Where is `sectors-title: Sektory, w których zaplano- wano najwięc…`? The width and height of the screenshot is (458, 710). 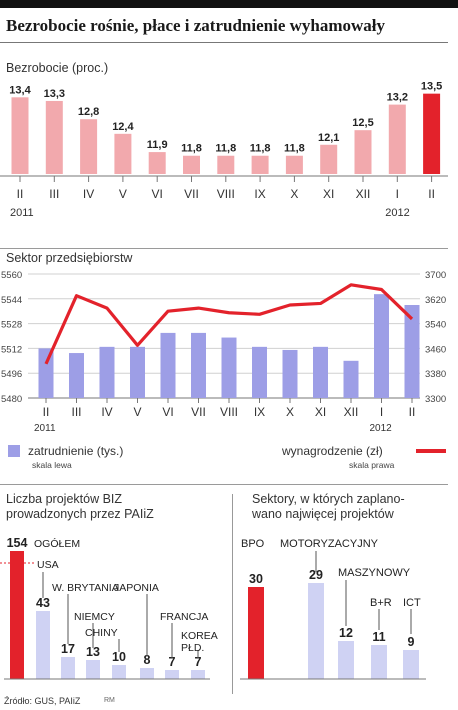
sectors-title: Sektory, w których zaplano- wano najwięc… is located at coordinates (328, 506).